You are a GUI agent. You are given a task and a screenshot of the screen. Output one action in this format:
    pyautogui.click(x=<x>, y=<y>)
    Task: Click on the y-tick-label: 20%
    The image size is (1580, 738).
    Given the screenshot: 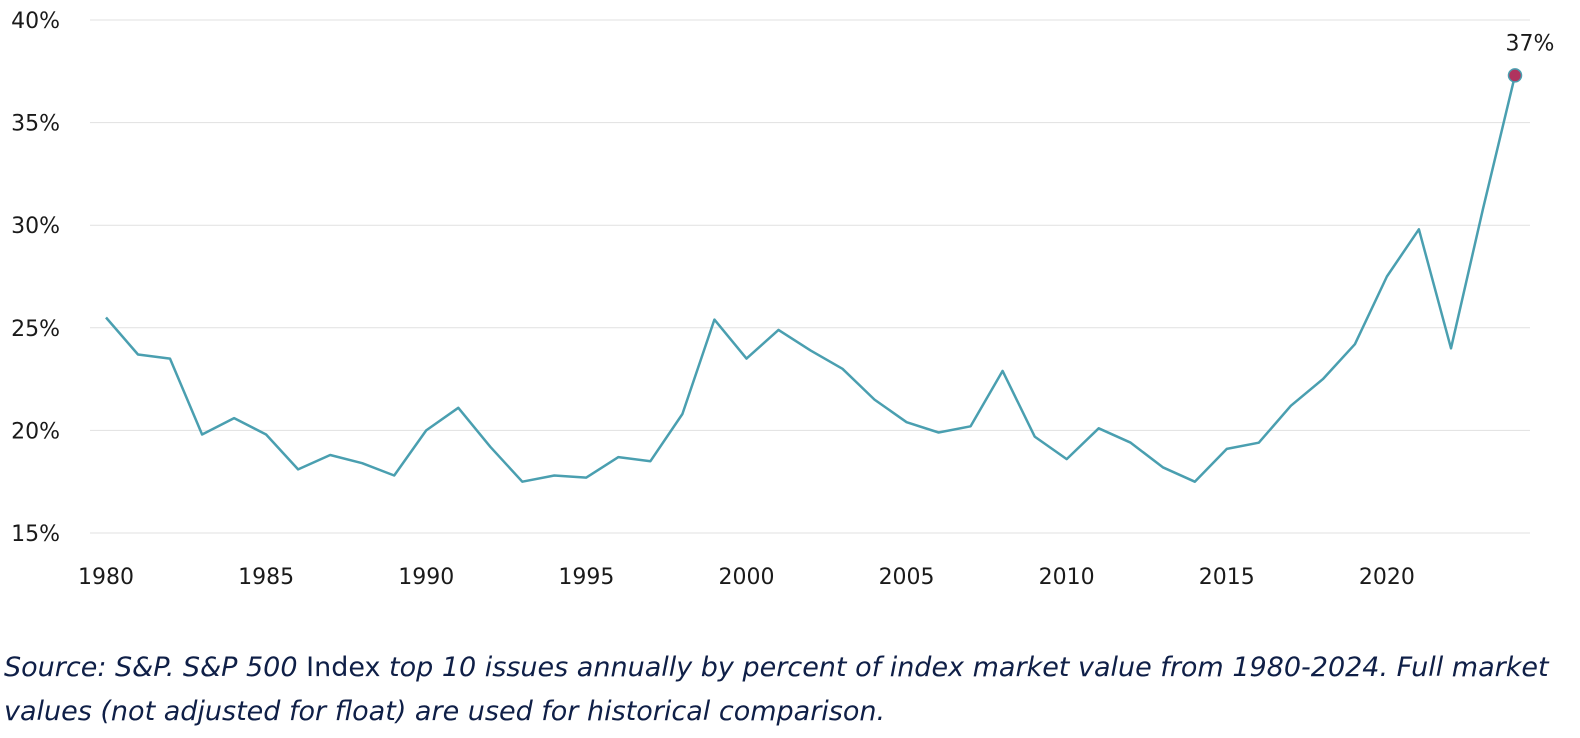 What is the action you would take?
    pyautogui.click(x=35, y=431)
    